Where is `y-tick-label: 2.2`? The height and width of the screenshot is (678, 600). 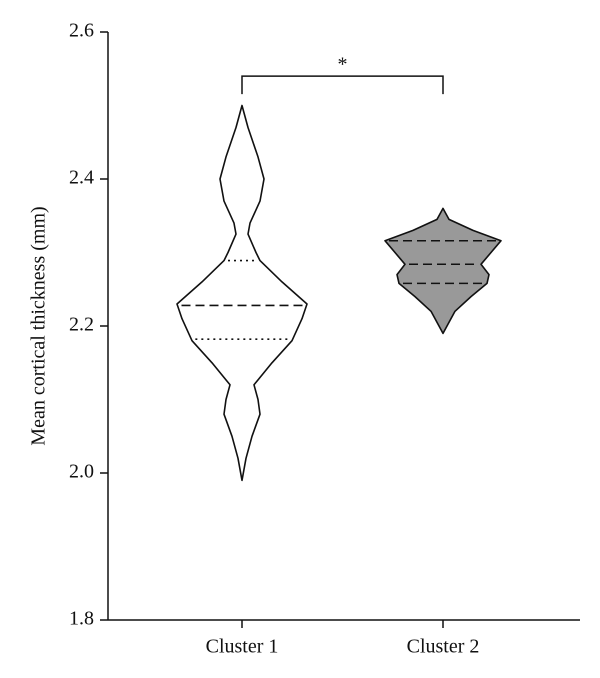
y-tick-label: 2.2 is located at coordinates (81, 325).